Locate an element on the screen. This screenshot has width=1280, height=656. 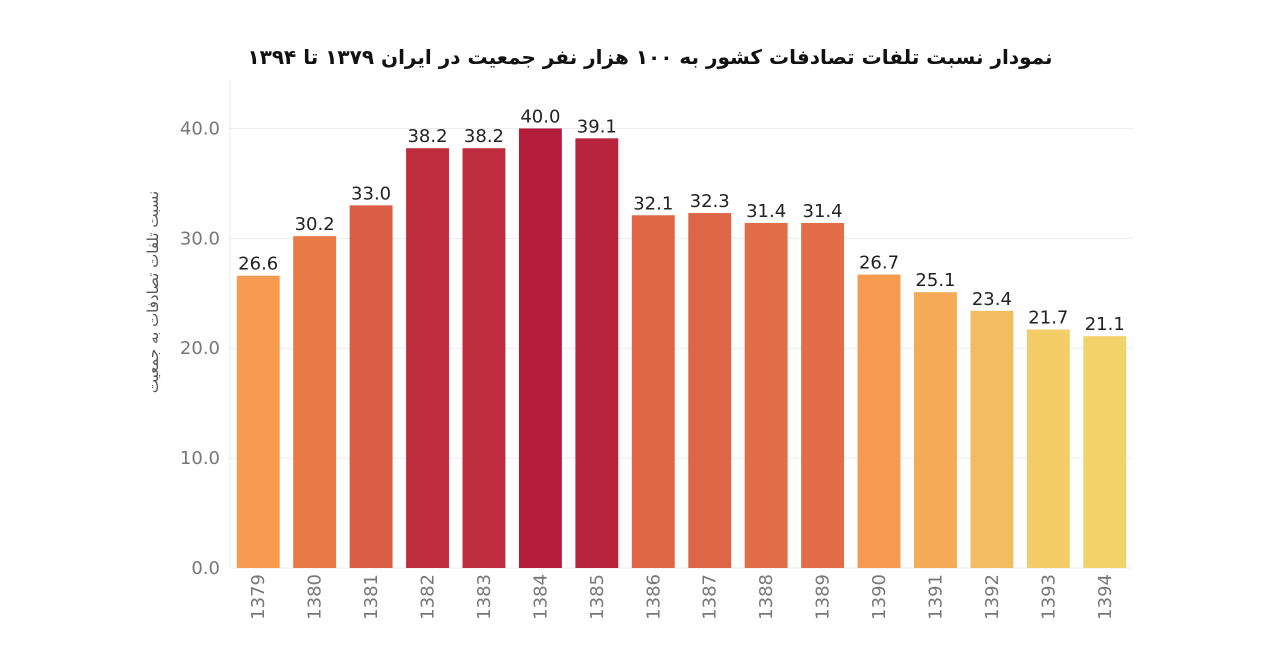
y-tick-label: 20.0 is located at coordinates (200, 348).